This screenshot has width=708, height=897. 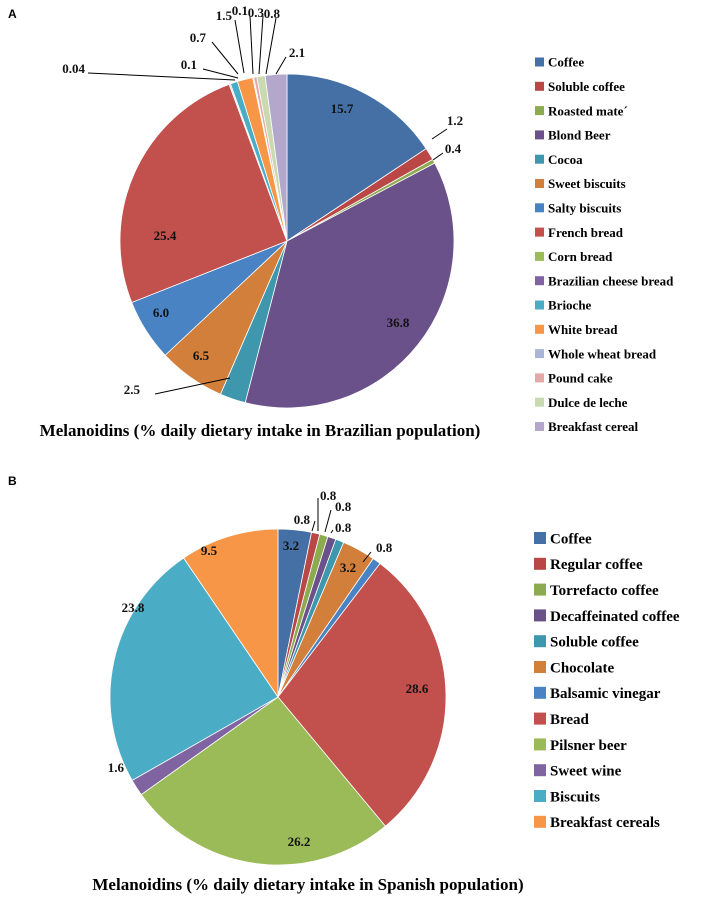 What do you see at coordinates (194, 669) in the screenshot?
I see `b-slice-biscuits` at bounding box center [194, 669].